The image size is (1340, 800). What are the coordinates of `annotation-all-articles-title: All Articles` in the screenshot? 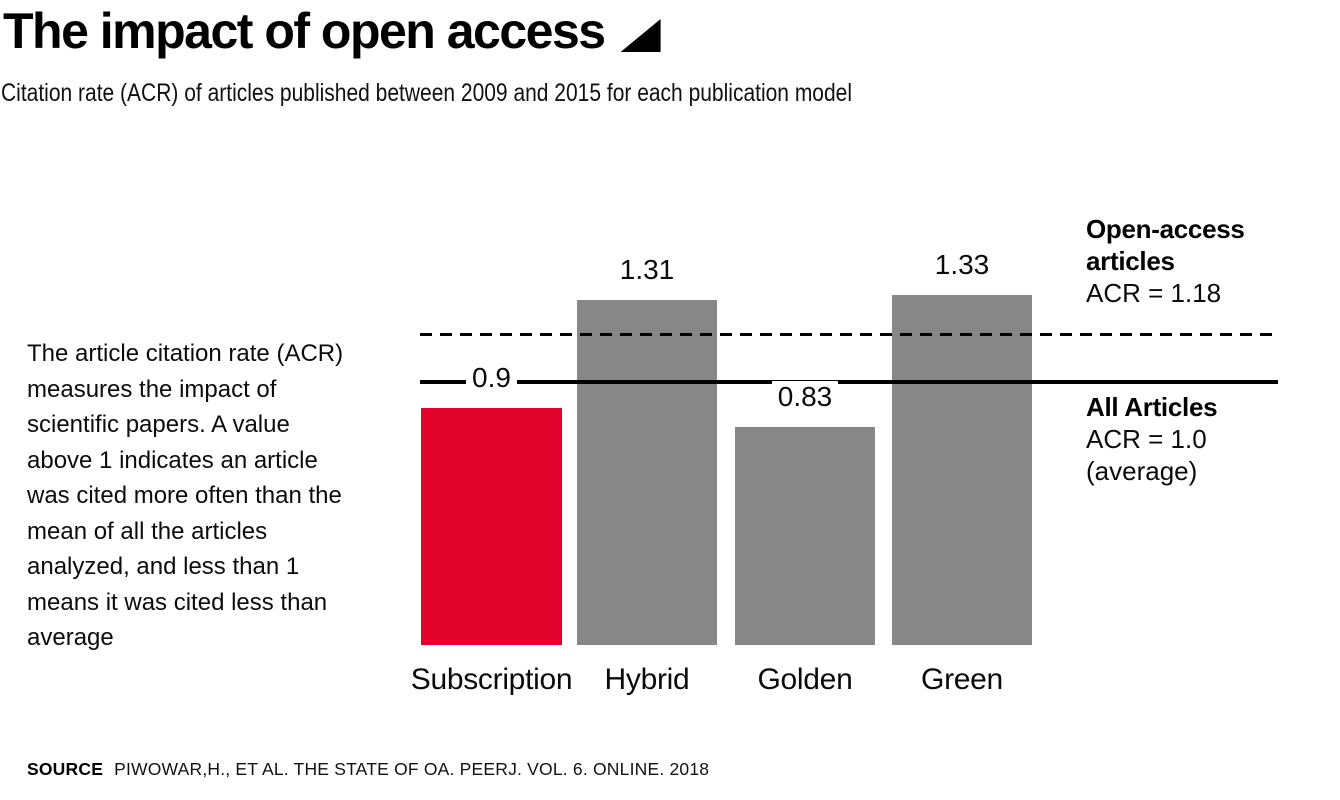 It's located at (1152, 407).